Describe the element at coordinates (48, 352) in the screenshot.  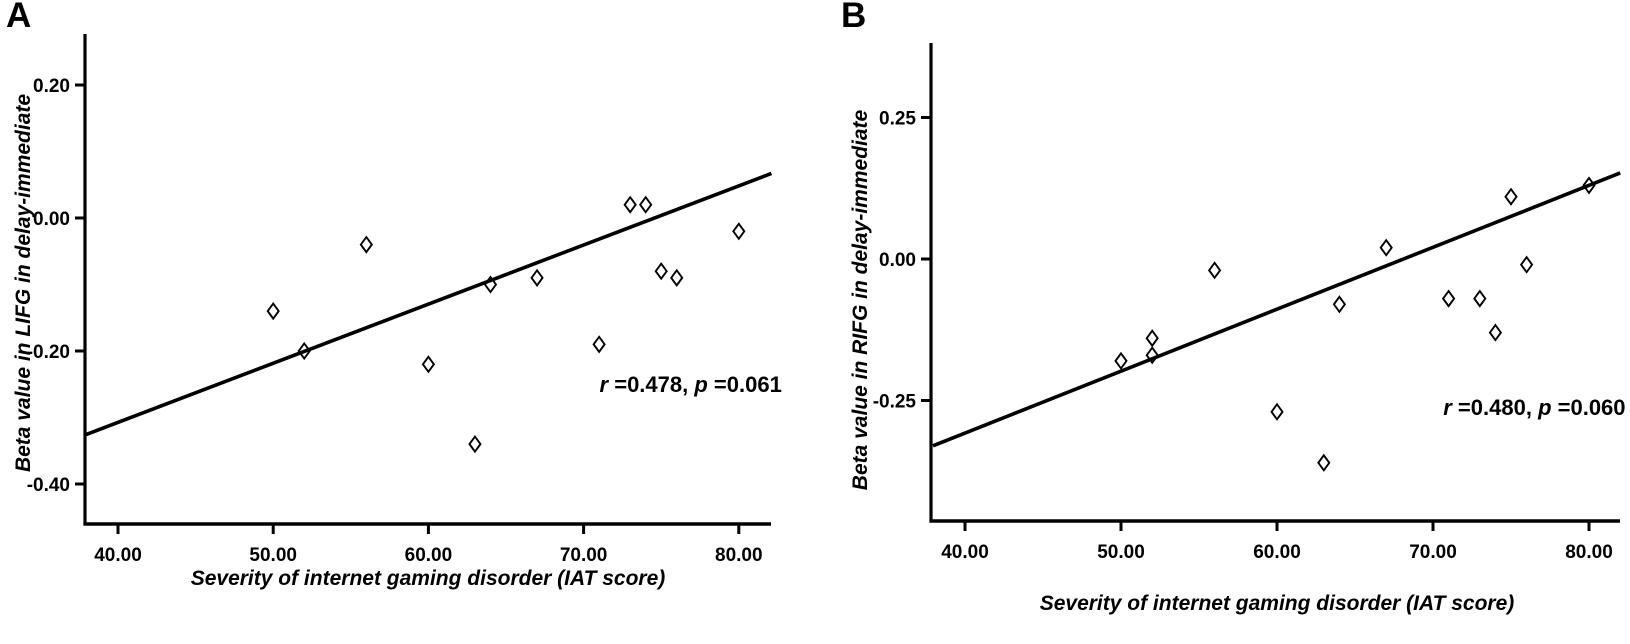
I see `y-tick-label: -0.20` at that location.